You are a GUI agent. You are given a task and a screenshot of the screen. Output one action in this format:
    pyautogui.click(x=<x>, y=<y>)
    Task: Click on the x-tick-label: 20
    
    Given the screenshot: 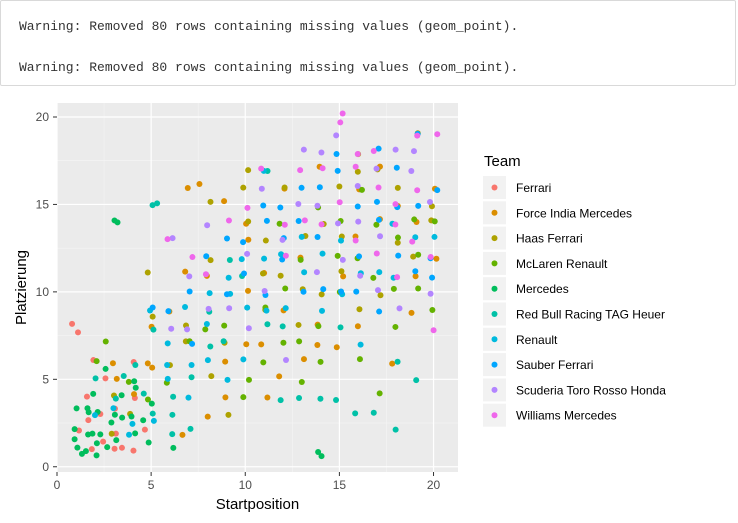 What is the action you would take?
    pyautogui.click(x=434, y=485)
    